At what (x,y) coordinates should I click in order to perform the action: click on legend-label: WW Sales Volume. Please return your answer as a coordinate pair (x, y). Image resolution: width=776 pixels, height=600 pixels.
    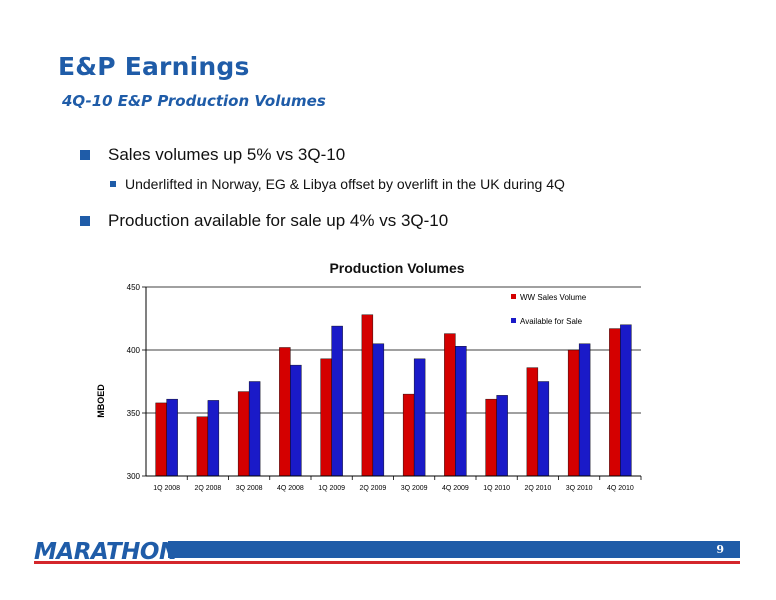
    Looking at the image, I should click on (553, 297).